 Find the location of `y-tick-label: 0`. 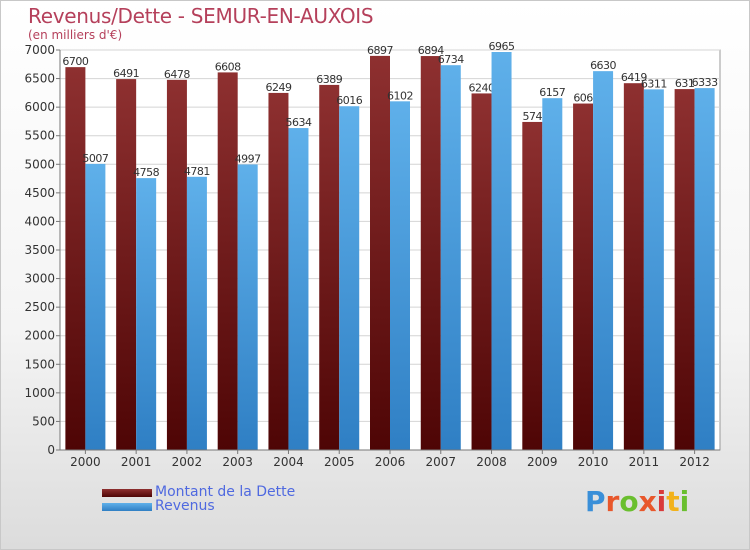

y-tick-label: 0 is located at coordinates (51, 450).